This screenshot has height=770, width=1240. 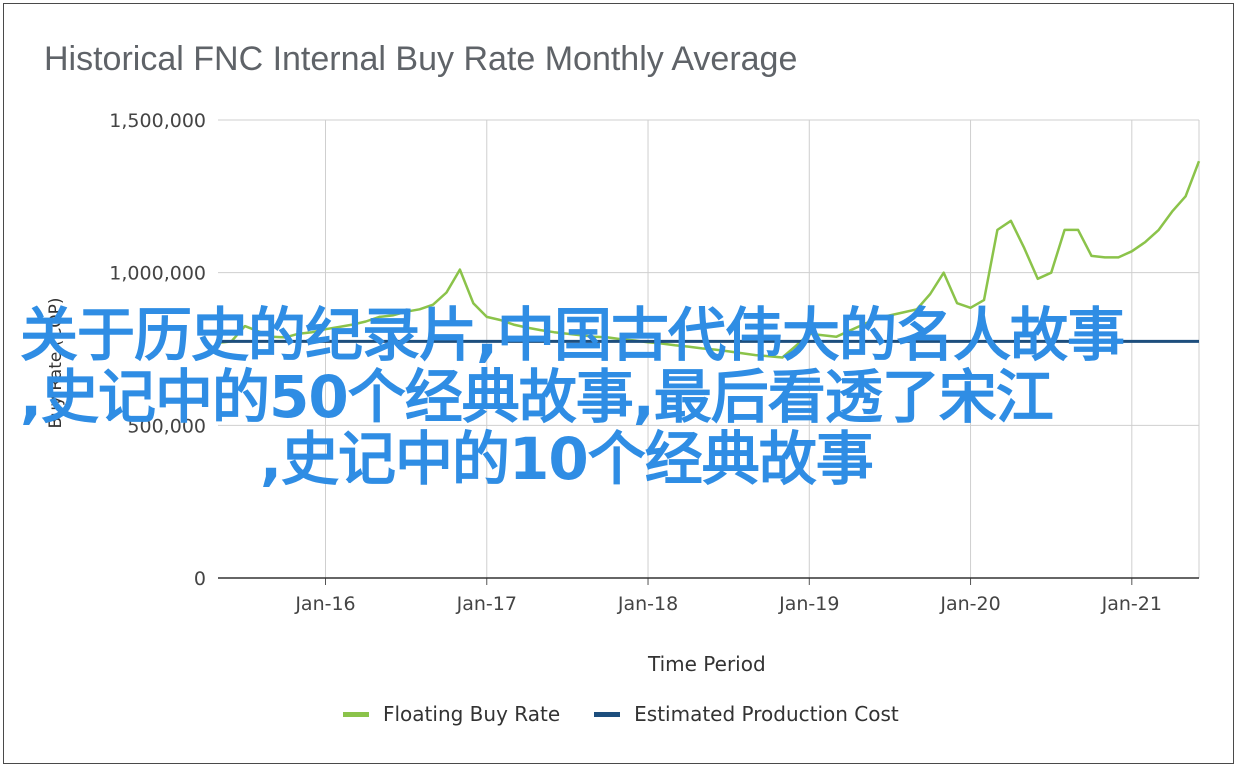 I want to click on x-tick-label: Jan-18, so click(x=647, y=604).